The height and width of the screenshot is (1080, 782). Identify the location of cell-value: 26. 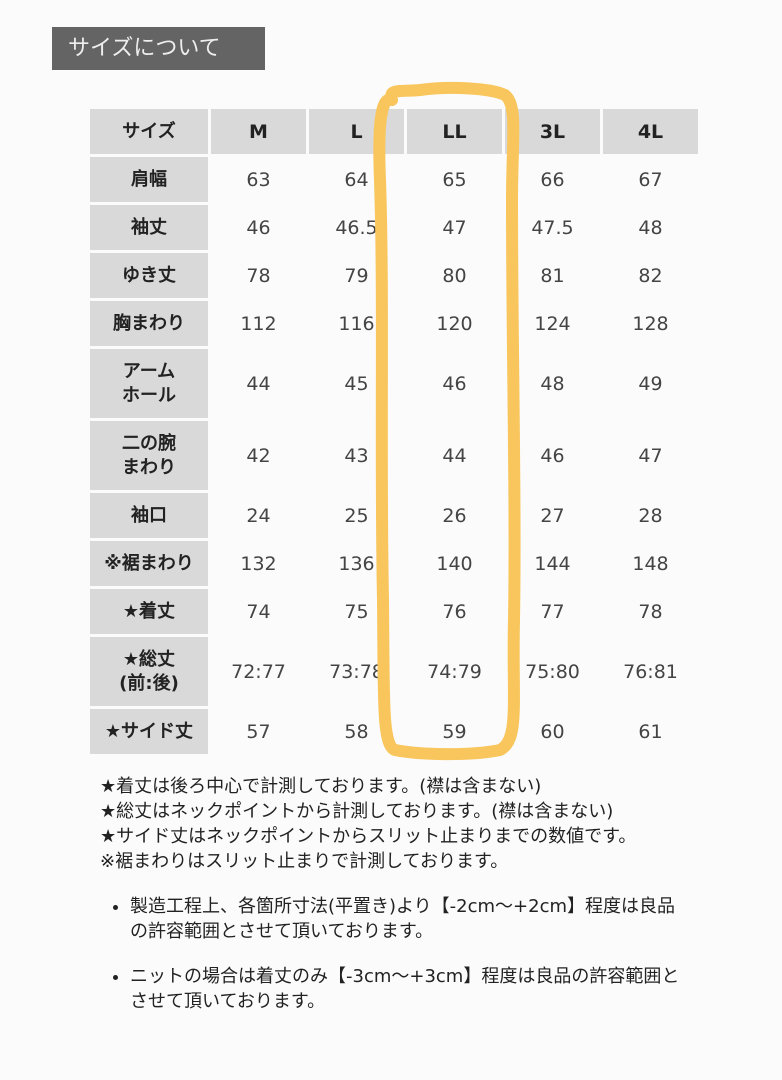
(454, 515).